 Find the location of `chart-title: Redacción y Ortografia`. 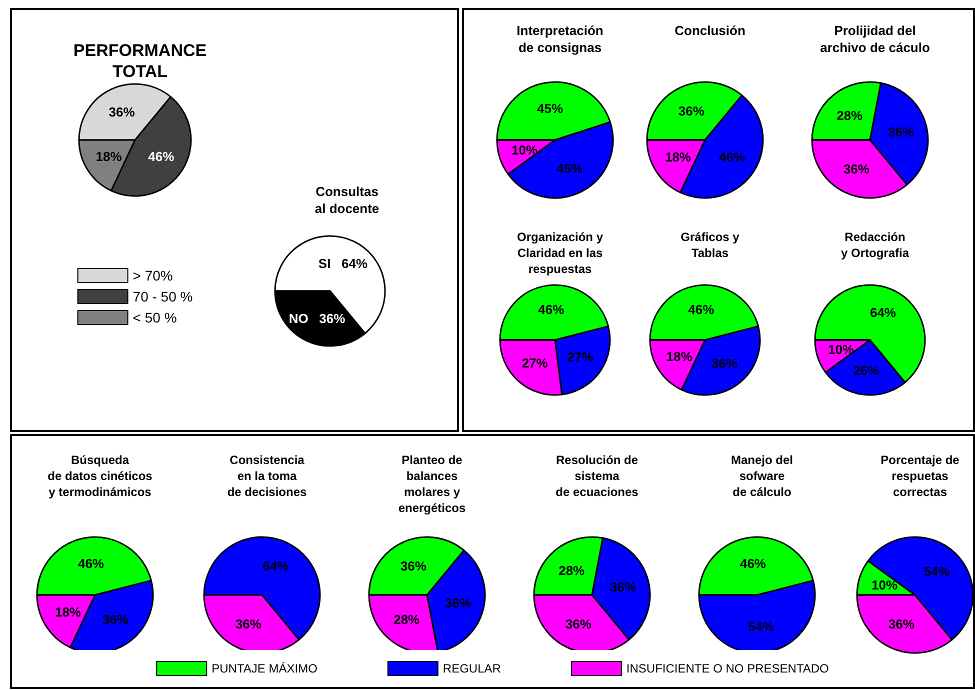

chart-title: Redacción y Ortografia is located at coordinates (875, 245).